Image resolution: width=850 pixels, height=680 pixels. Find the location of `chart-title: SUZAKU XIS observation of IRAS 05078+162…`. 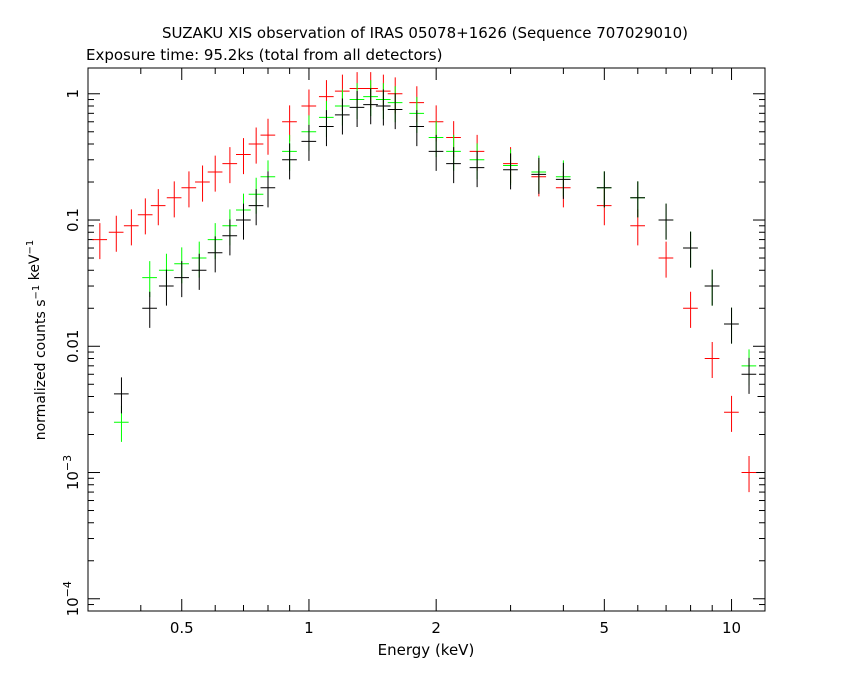

chart-title: SUZAKU XIS observation of IRAS 05078+162… is located at coordinates (425, 33).